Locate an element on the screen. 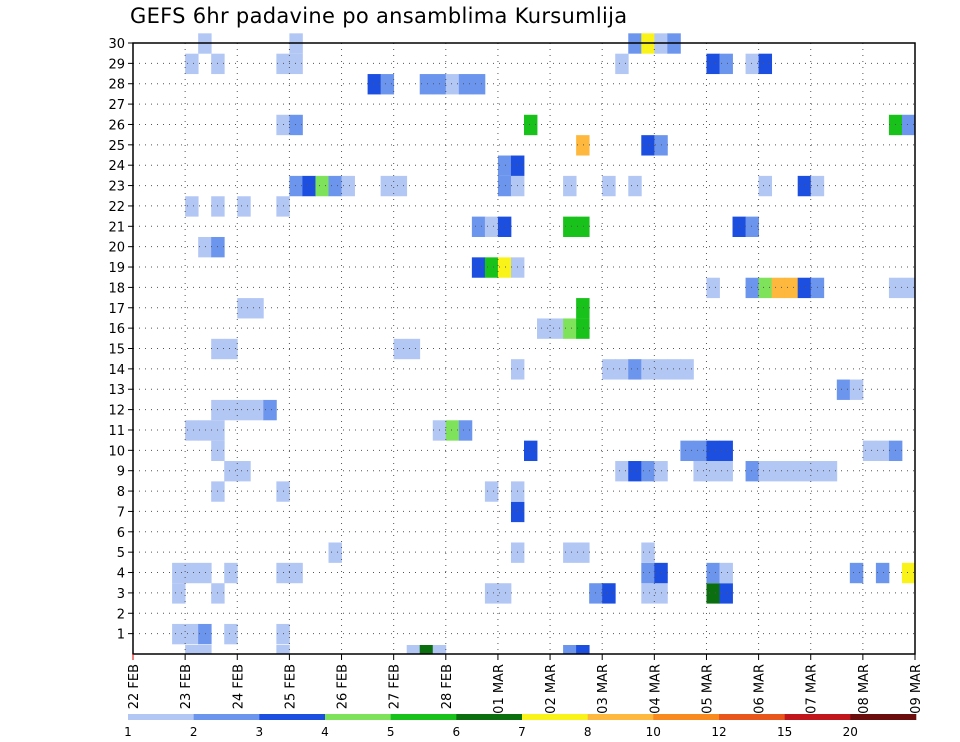 The height and width of the screenshot is (742, 960). colorbar-label: 3 is located at coordinates (259, 732).